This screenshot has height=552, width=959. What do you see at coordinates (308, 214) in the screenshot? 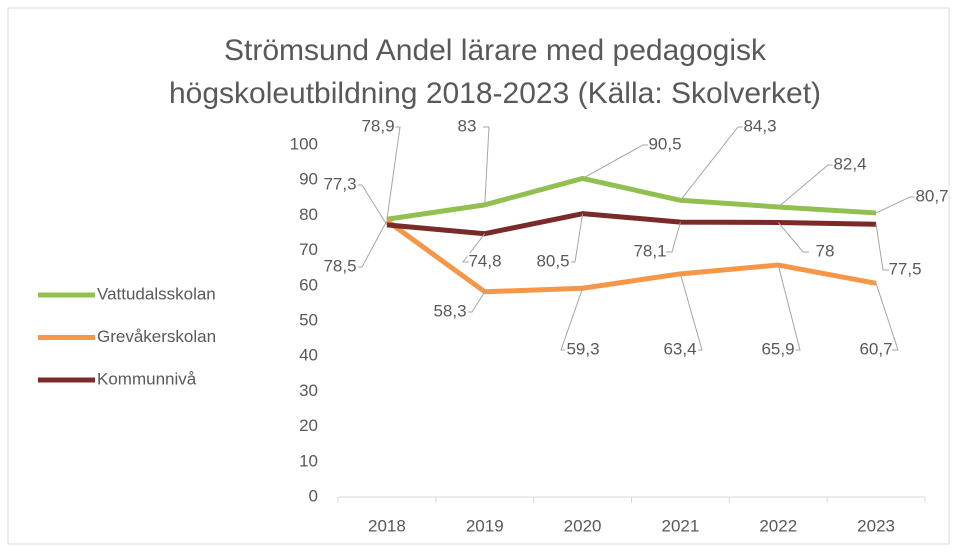
I see `y-tick-label: 80` at bounding box center [308, 214].